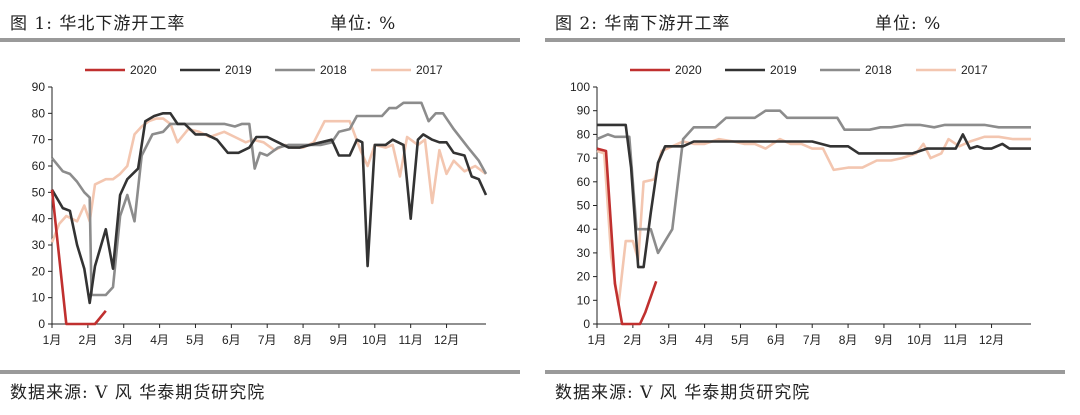  Describe the element at coordinates (810, 22) in the screenshot. I see `chart-title-row: 图 2: 华南下游开工率 单位: %` at that location.